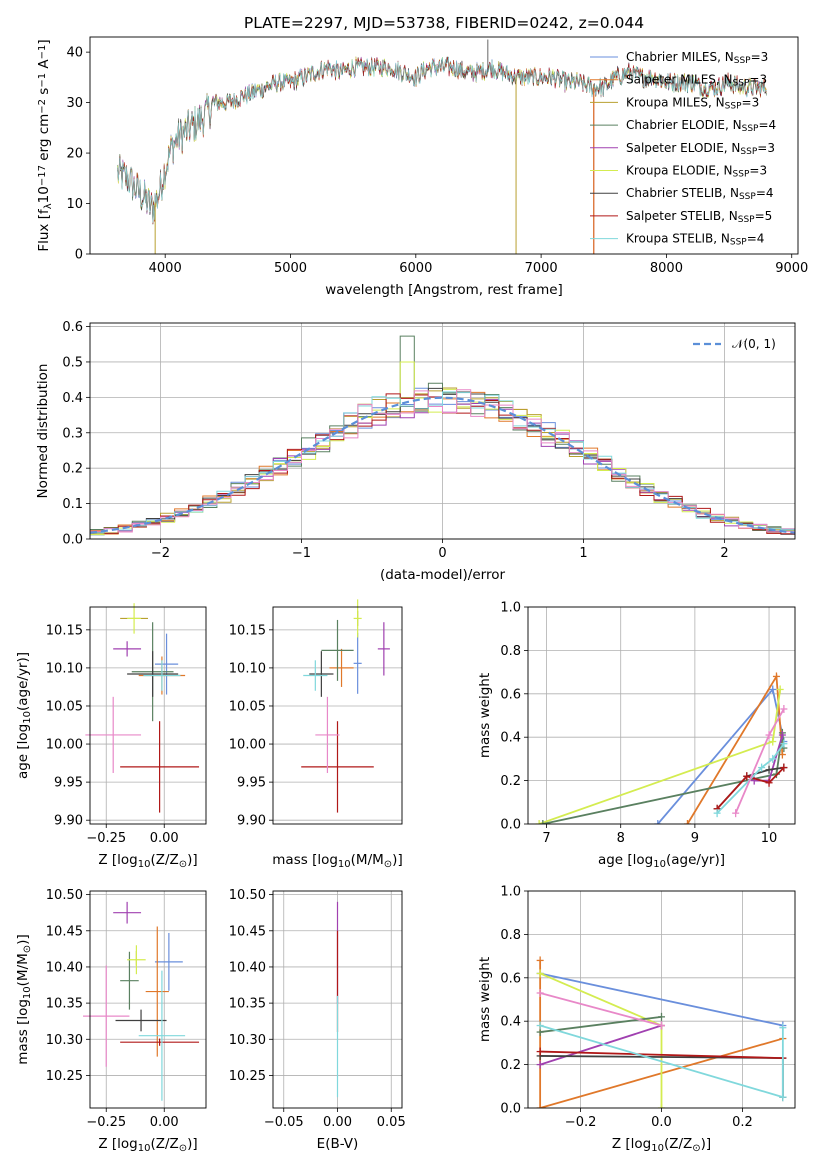  What do you see at coordinates (754, 344) in the screenshot?
I see `legend-entry: 𝒩(0, 1)` at bounding box center [754, 344].